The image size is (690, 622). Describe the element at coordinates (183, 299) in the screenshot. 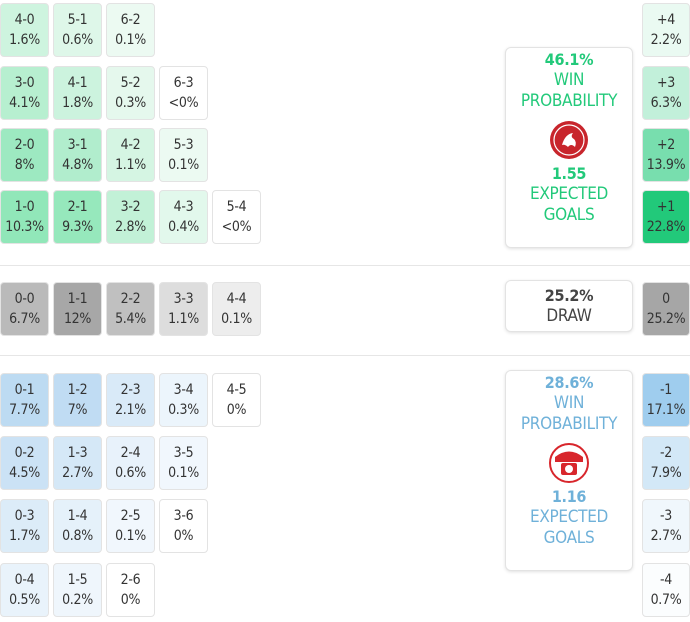

I see `score-label: 3-3` at that location.